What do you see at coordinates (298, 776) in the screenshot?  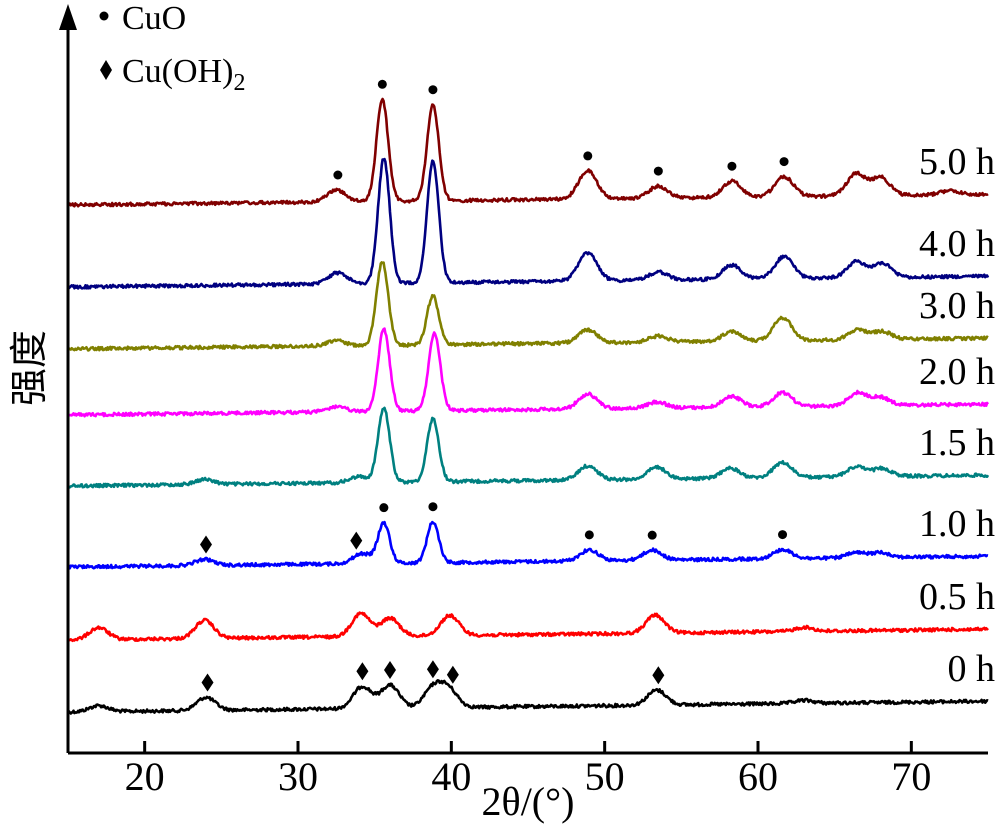 I see `x-tick-label: 30` at bounding box center [298, 776].